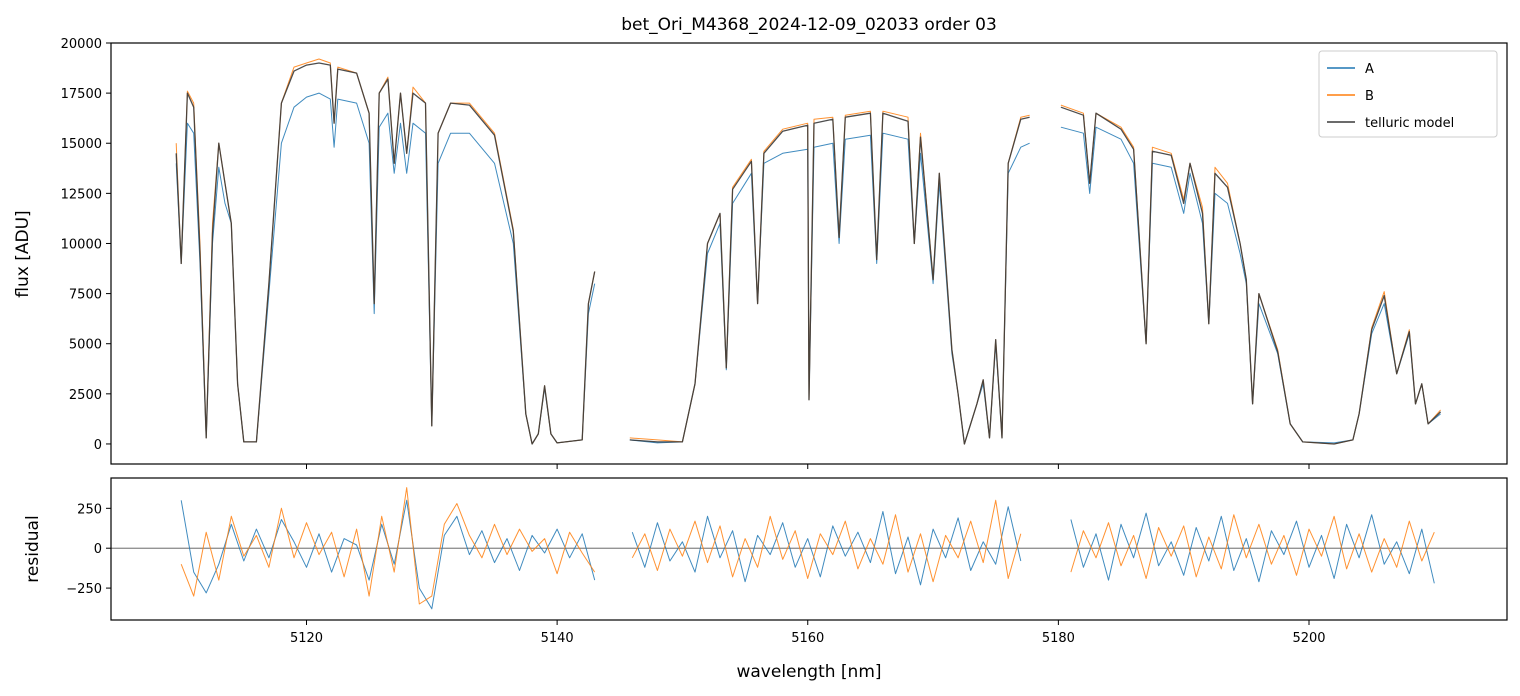 This screenshot has width=1520, height=696. What do you see at coordinates (81, 244) in the screenshot?
I see `y-tick-label: 10000` at bounding box center [81, 244].